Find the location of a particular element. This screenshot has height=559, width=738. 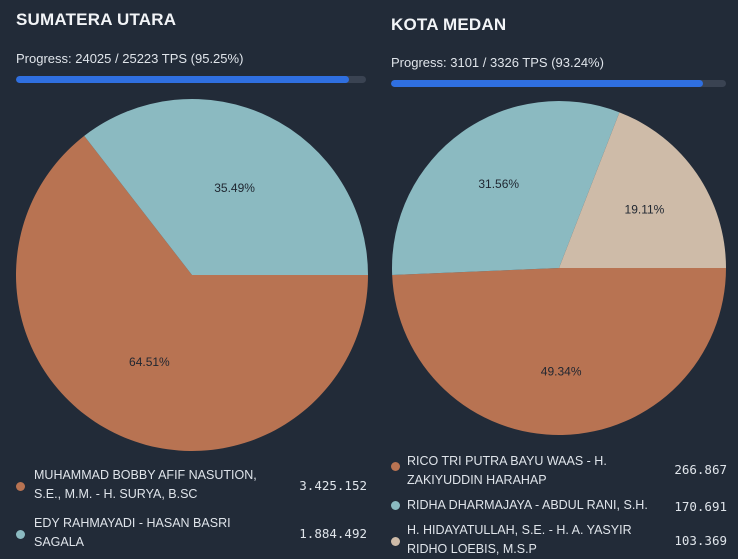

legend-label: RIDHA DHARMAJAYA - ABDUL RANI, S.H. is located at coordinates (527, 505).